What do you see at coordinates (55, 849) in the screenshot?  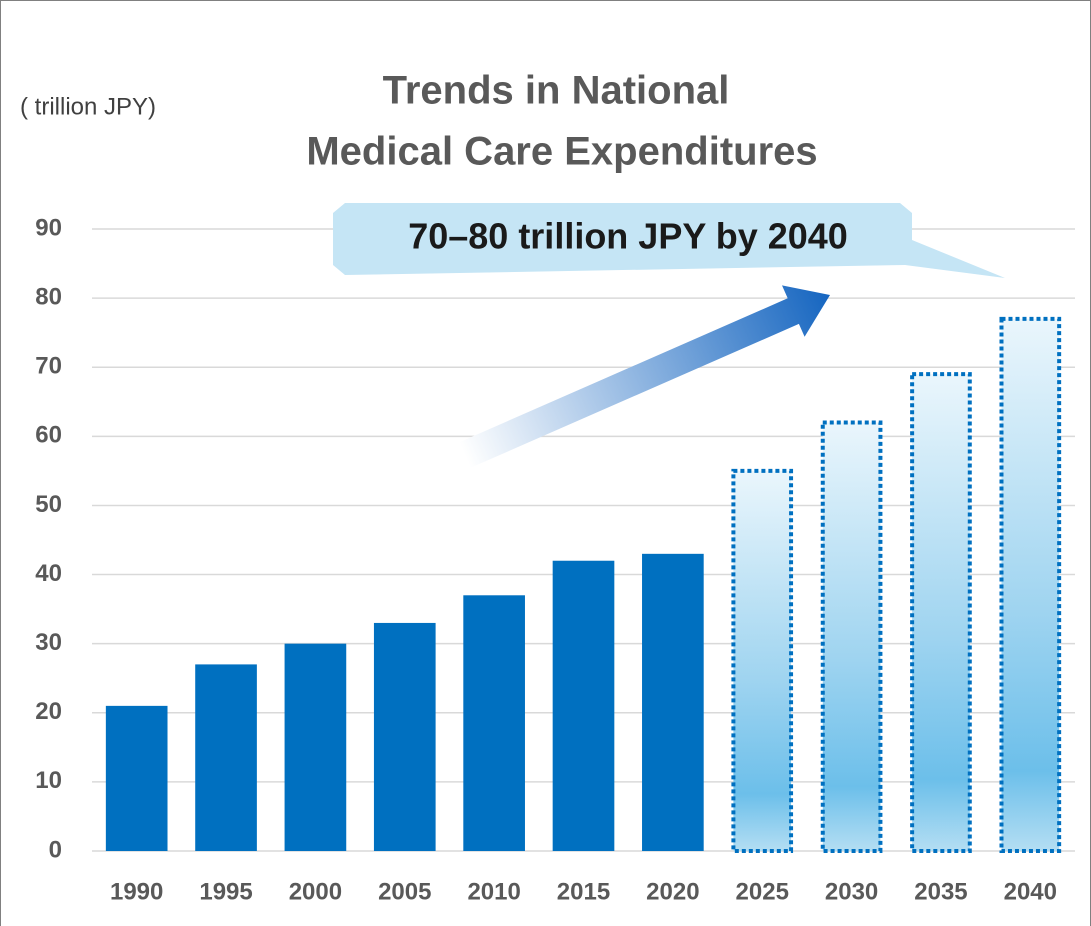 I see `y-tick-label: 0` at bounding box center [55, 849].